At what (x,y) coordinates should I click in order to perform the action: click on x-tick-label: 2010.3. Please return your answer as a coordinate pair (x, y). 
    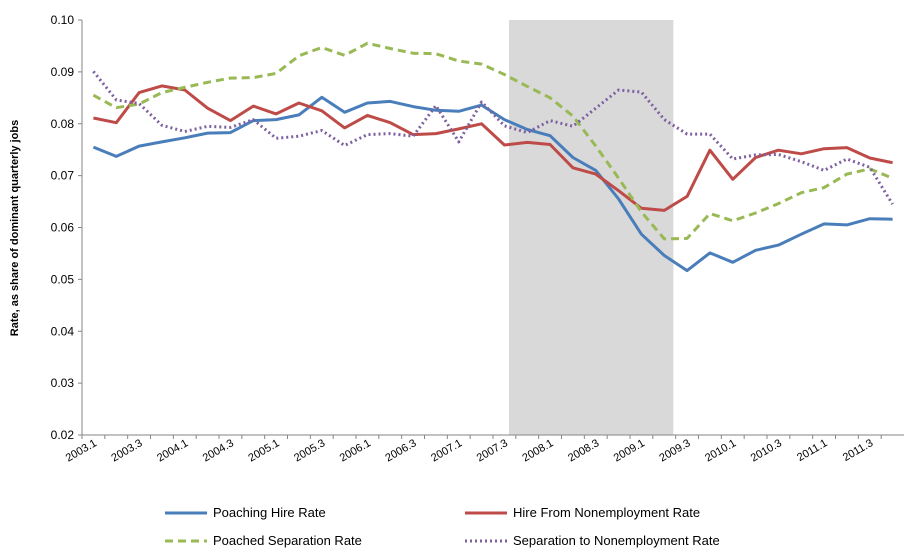
    Looking at the image, I should click on (766, 450).